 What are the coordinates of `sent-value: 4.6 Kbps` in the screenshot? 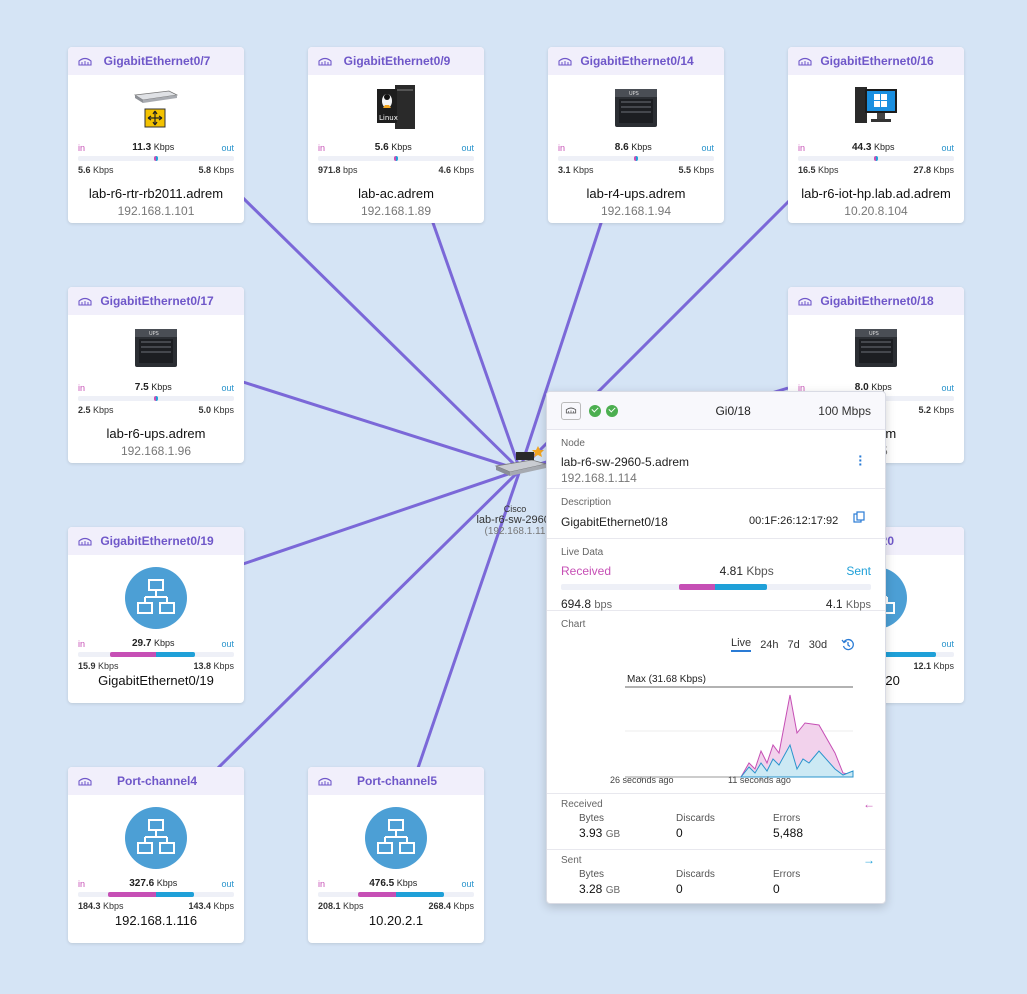 It's located at (456, 170).